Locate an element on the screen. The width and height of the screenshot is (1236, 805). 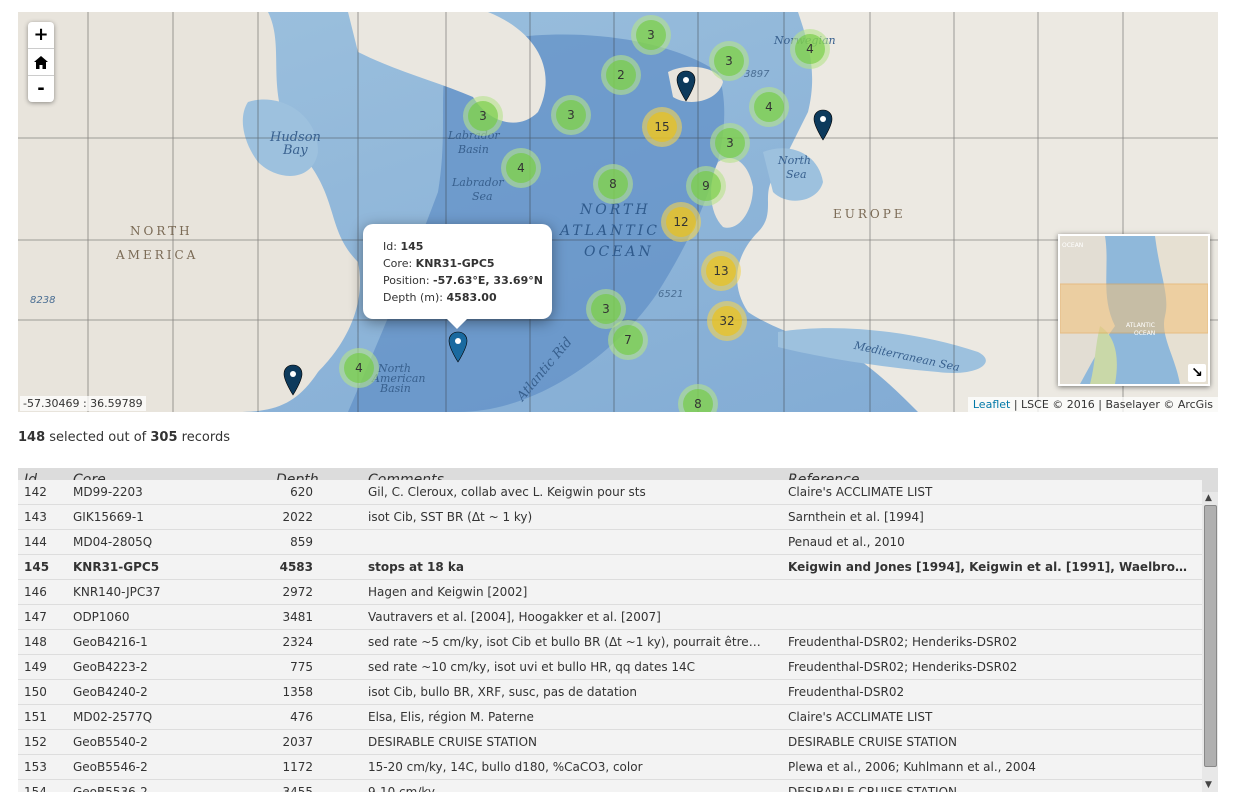
zoom-in-button: + is located at coordinates (41, 35).